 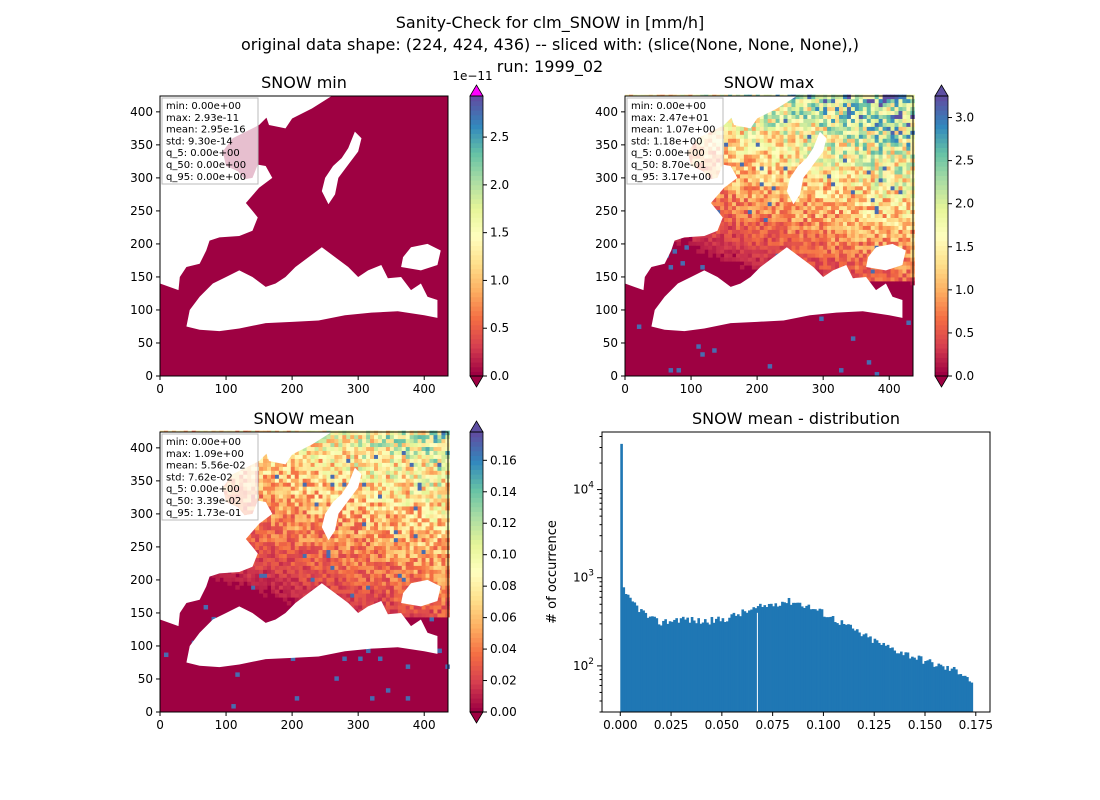 What do you see at coordinates (614, 376) in the screenshot?
I see `y-tick-label: 0` at bounding box center [614, 376].